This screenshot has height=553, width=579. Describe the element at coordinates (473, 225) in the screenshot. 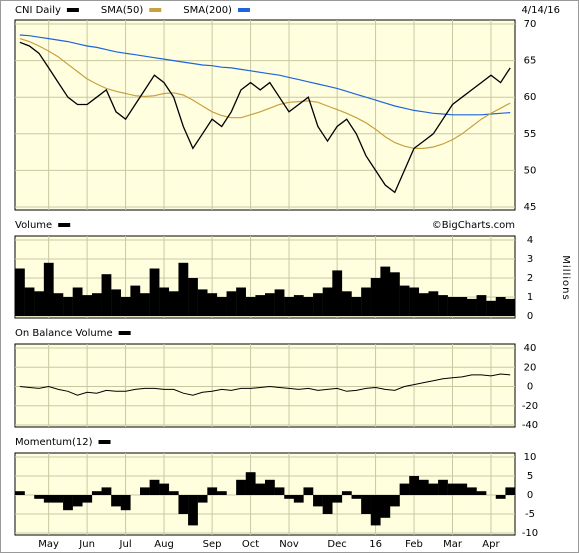

I see `watermark: ©BigCharts.com` at that location.